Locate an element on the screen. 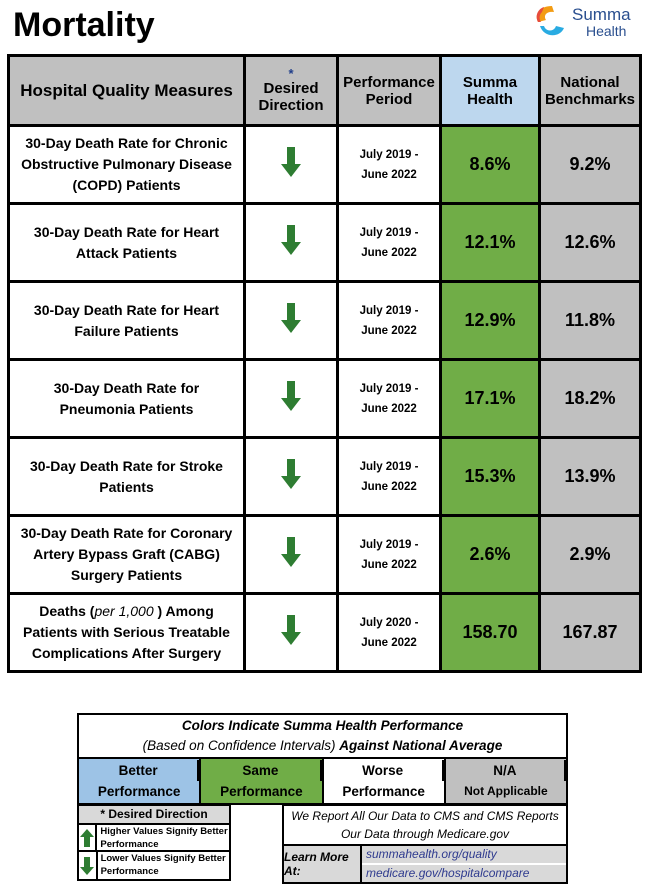  legend-cell: Same Performance is located at coordinates (262, 781).